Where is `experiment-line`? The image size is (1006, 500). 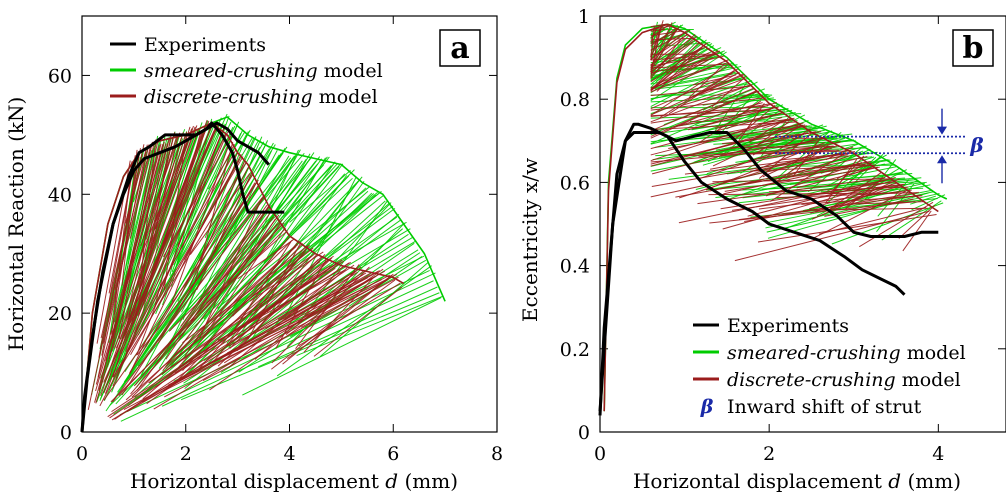
experiment-line is located at coordinates (182, 277).